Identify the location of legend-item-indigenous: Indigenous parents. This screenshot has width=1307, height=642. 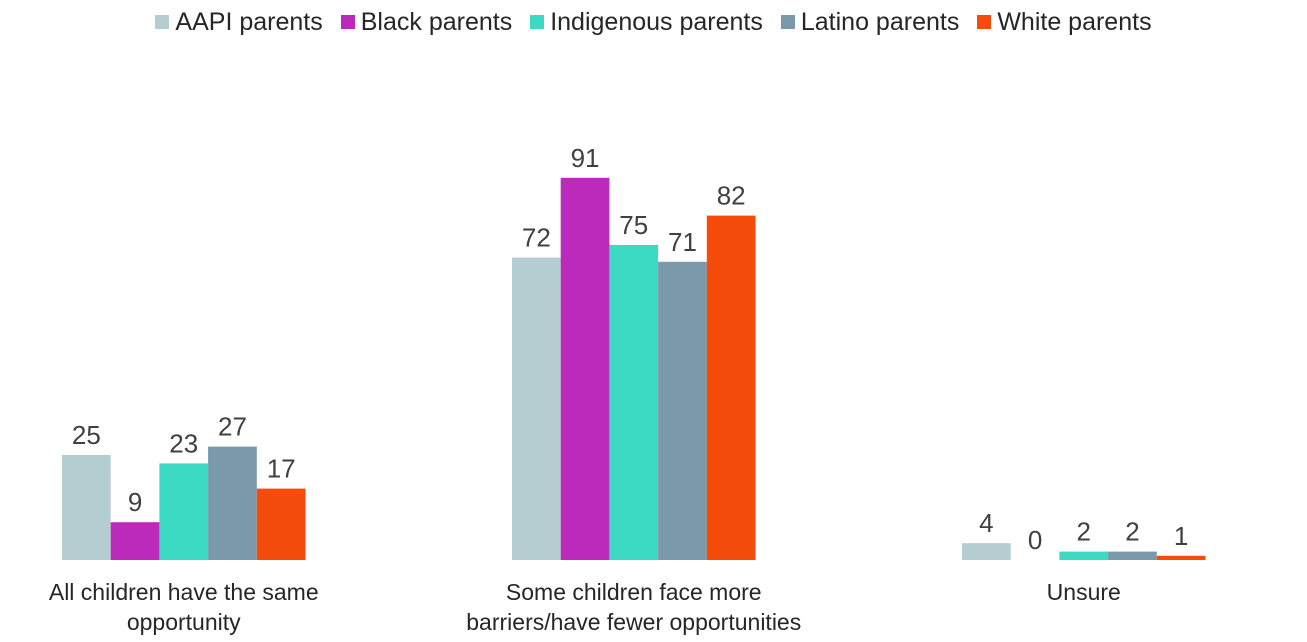
(646, 22).